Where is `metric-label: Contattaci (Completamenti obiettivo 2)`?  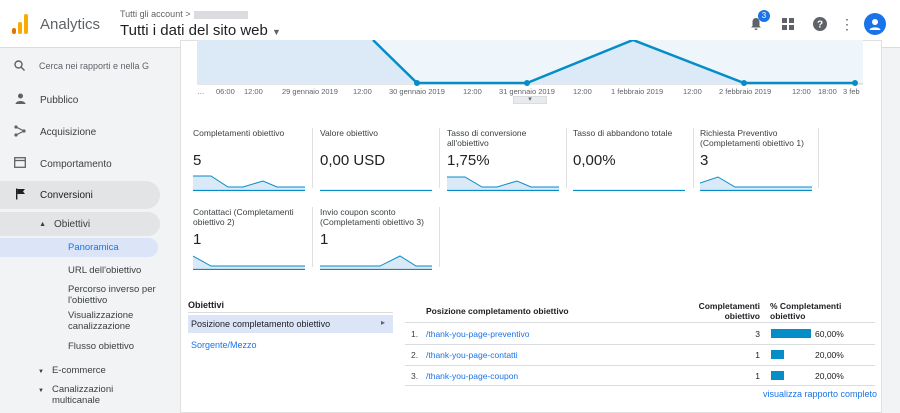 metric-label: Contattaci (Completamenti obiettivo 2) is located at coordinates (243, 217).